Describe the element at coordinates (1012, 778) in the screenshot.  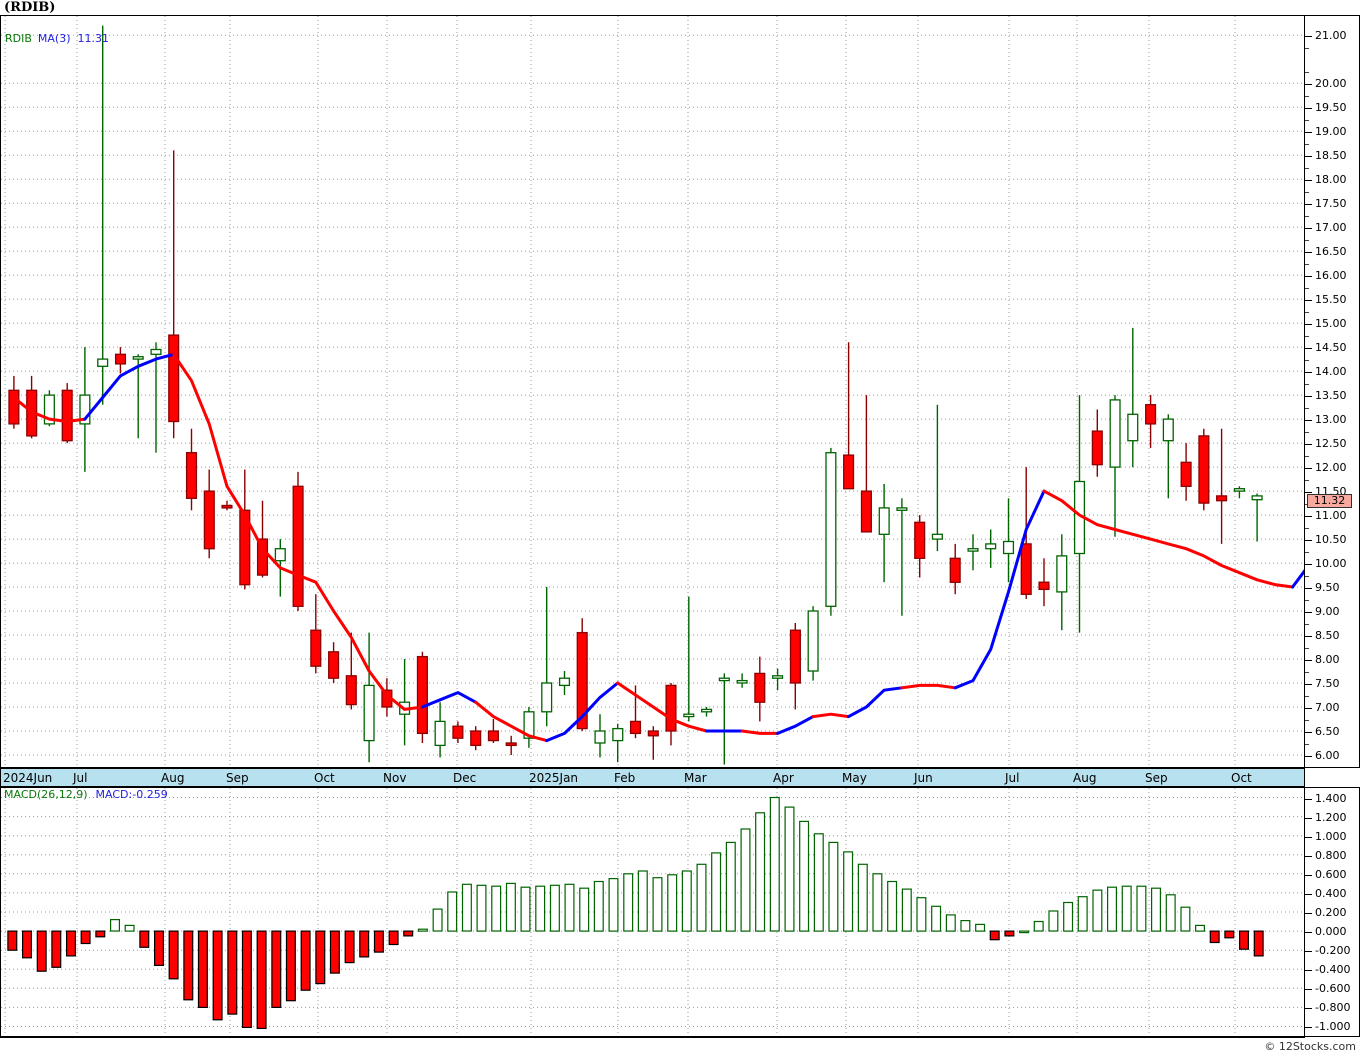
I see `date-label-price: Jul` at that location.